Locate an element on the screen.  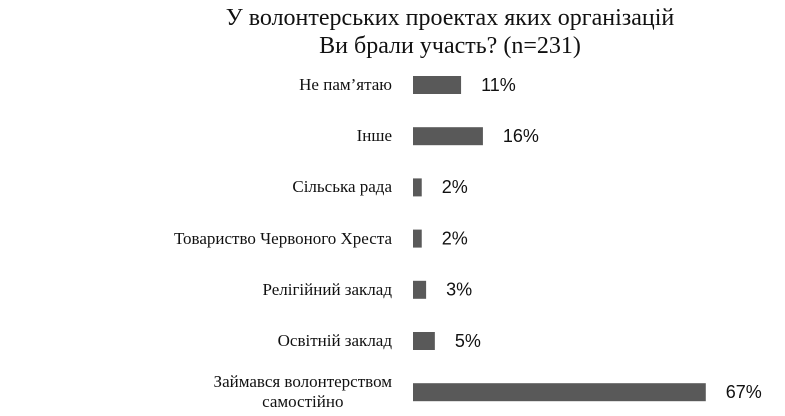
category-label-box: Інше is located at coordinates (196, 136).